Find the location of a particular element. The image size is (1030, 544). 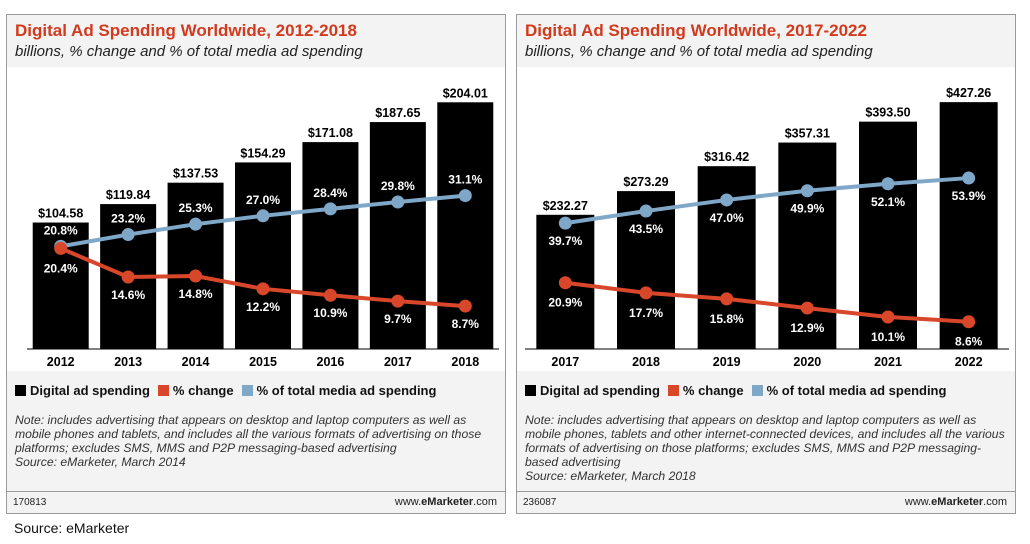

change-value-label: 10.9% is located at coordinates (330, 313).